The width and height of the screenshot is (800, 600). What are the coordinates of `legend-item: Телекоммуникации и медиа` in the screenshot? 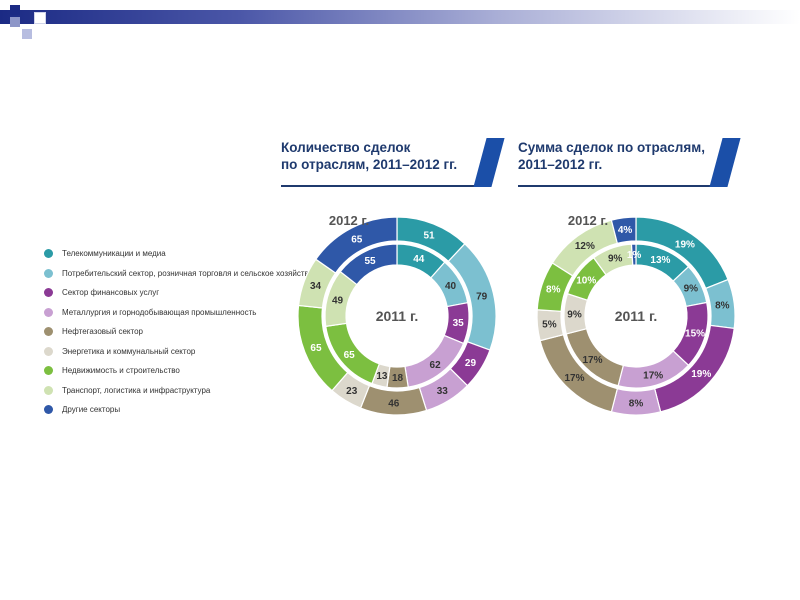 It's located at (178, 254).